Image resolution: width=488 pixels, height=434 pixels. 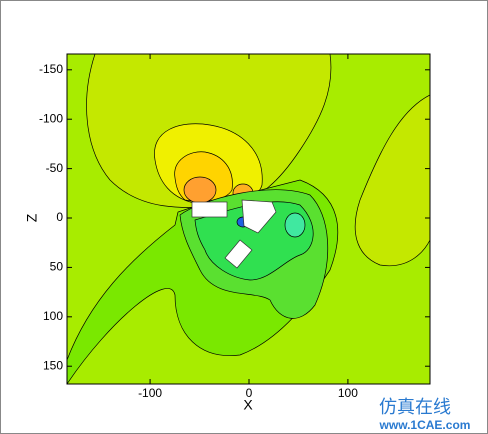 I want to click on x-tick-label: 100, so click(x=348, y=393).